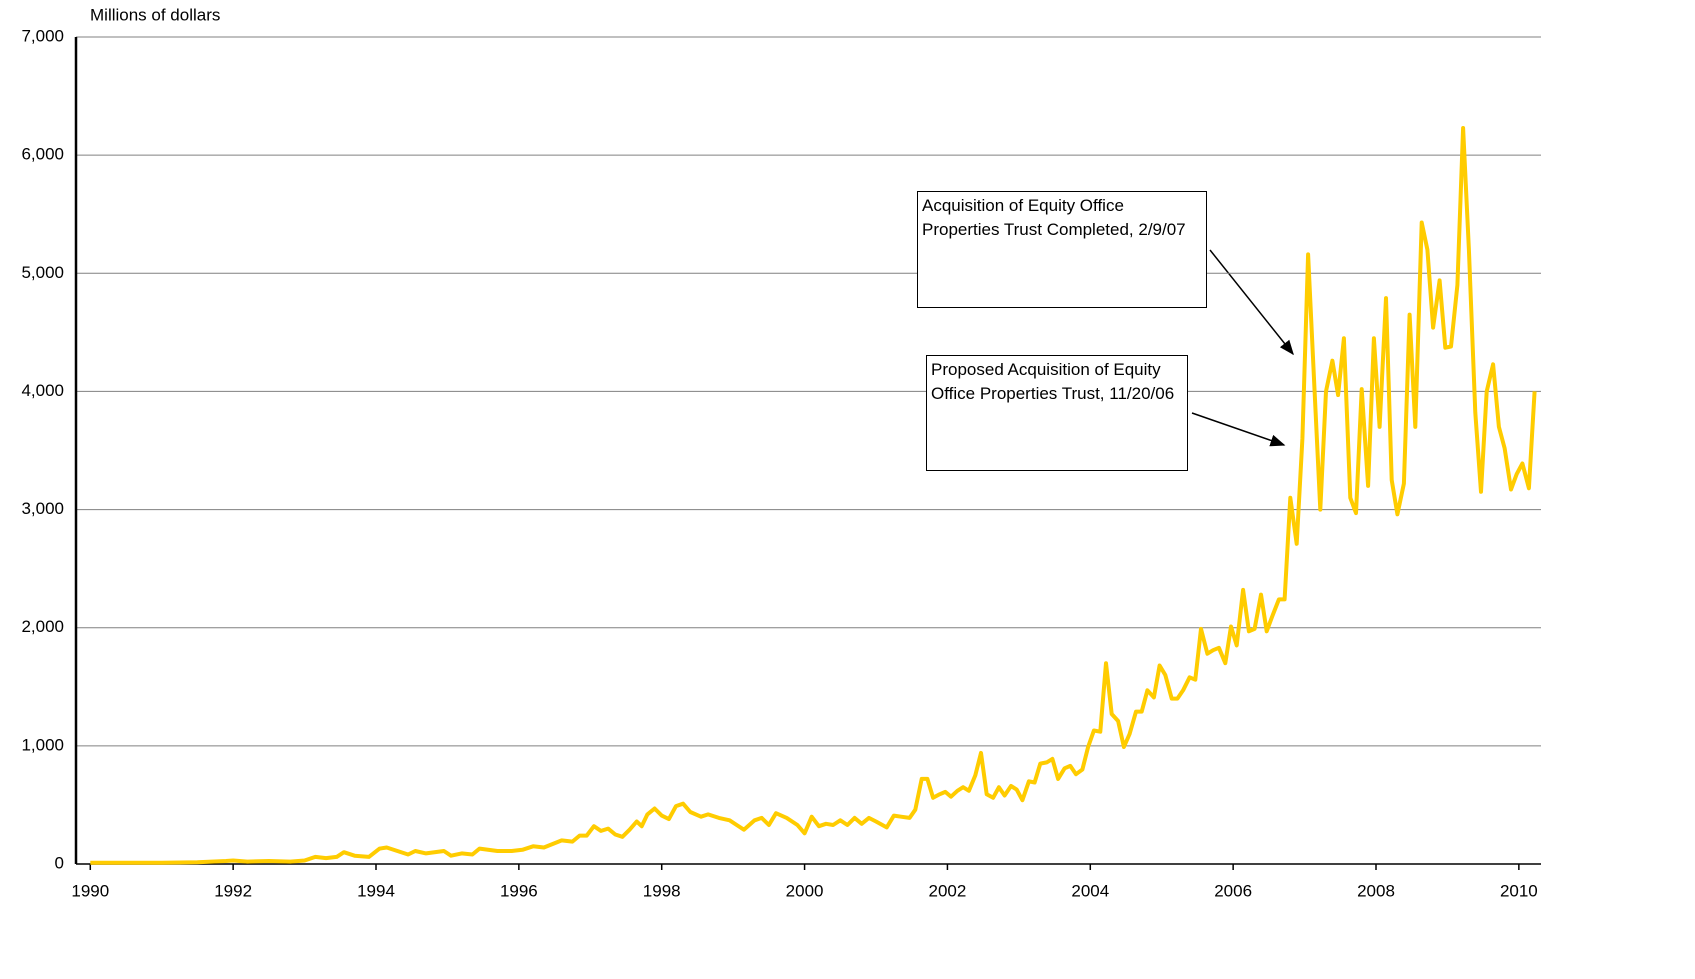  What do you see at coordinates (59, 862) in the screenshot?
I see `y-tick-label: 0` at bounding box center [59, 862].